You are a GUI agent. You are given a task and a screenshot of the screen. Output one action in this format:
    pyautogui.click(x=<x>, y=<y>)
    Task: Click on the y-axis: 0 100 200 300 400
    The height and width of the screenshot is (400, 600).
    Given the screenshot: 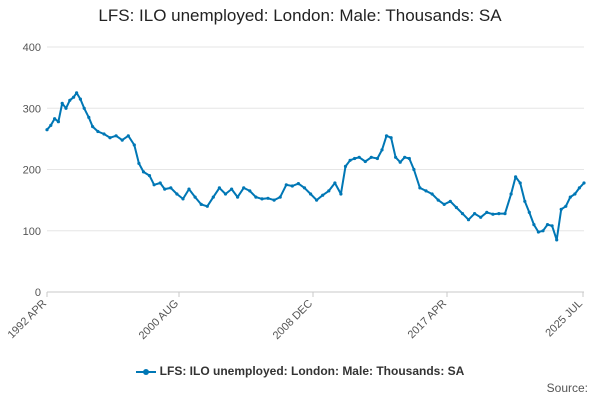 What is the action you would take?
    pyautogui.click(x=32, y=170)
    